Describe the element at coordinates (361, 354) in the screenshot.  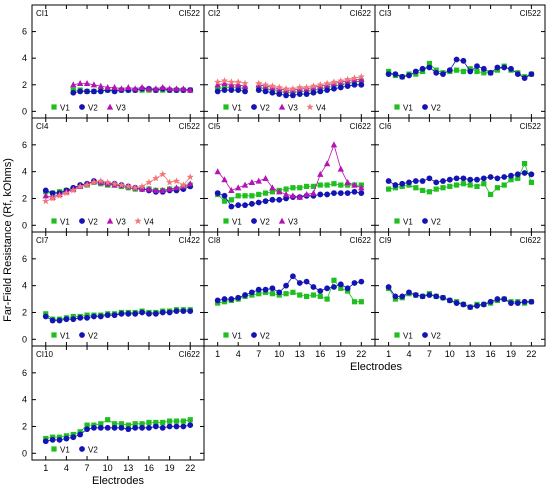
I see `x-tick-label: 22` at that location.